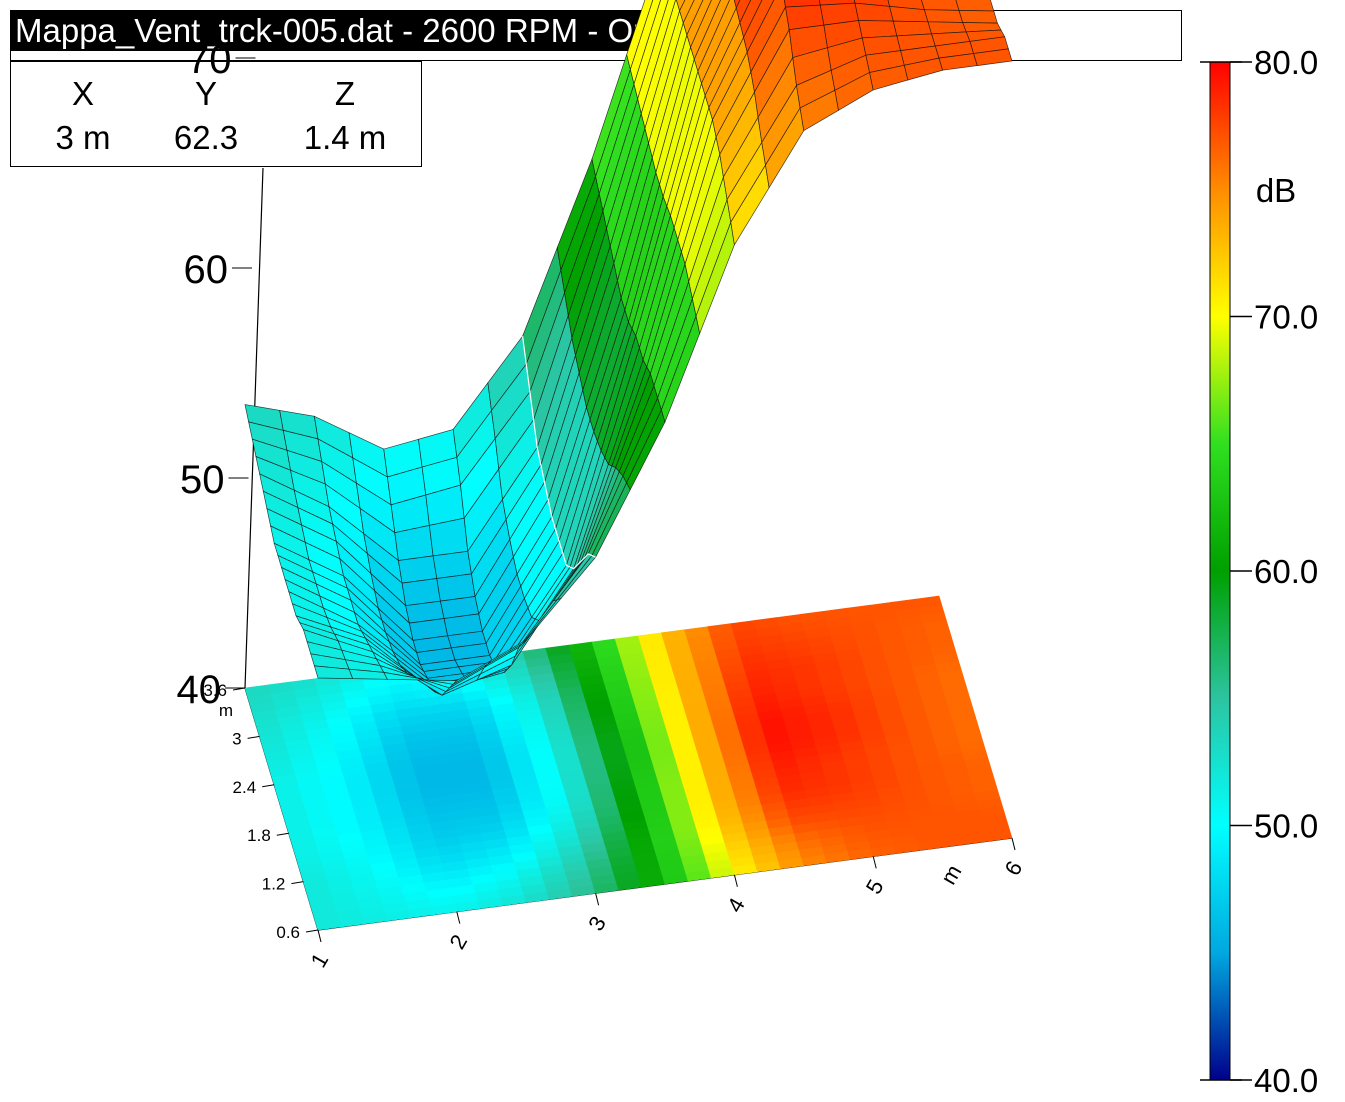 The width and height of the screenshot is (1345, 1102). Describe the element at coordinates (236, 738) in the screenshot. I see `depth-tick-label: 3` at that location.